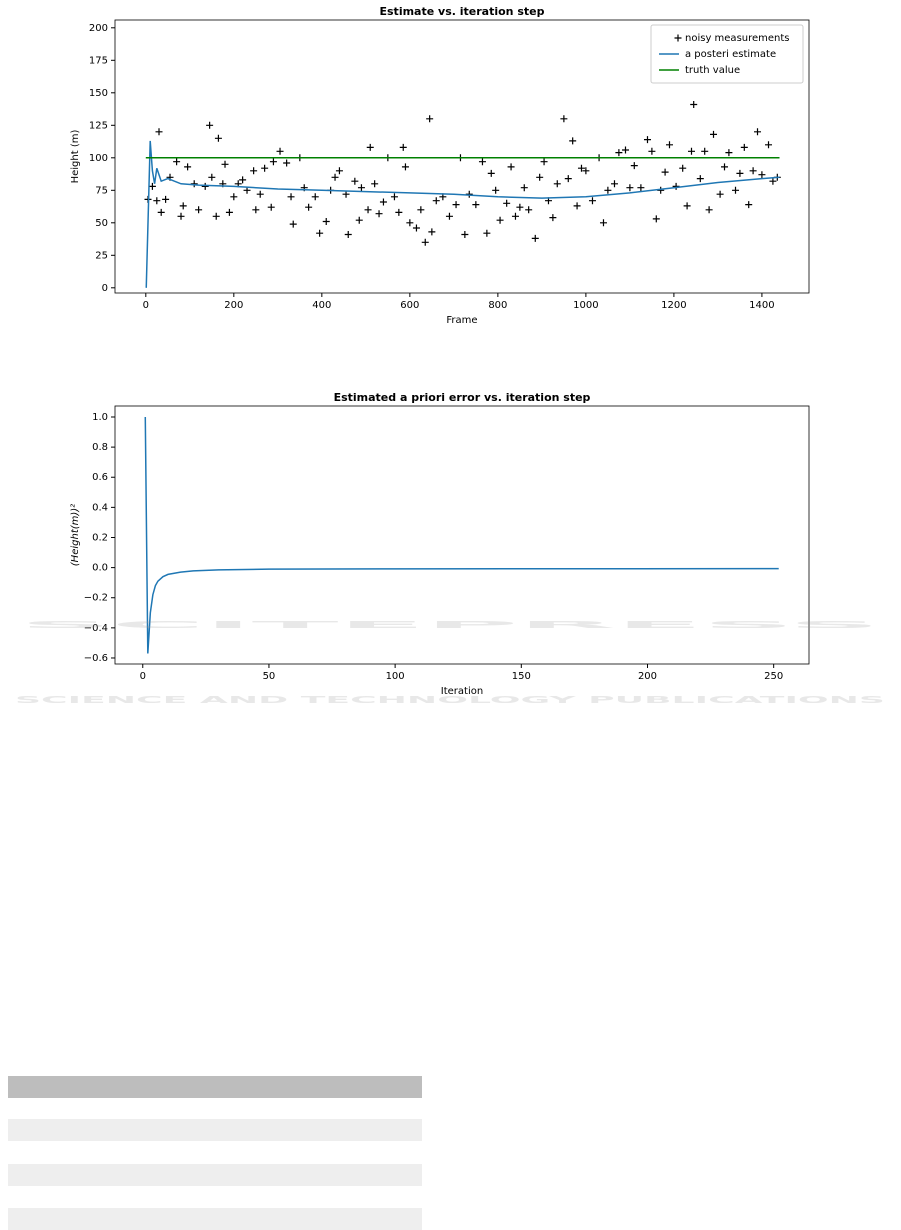  I want to click on x-tick-label: 600, so click(409, 305).